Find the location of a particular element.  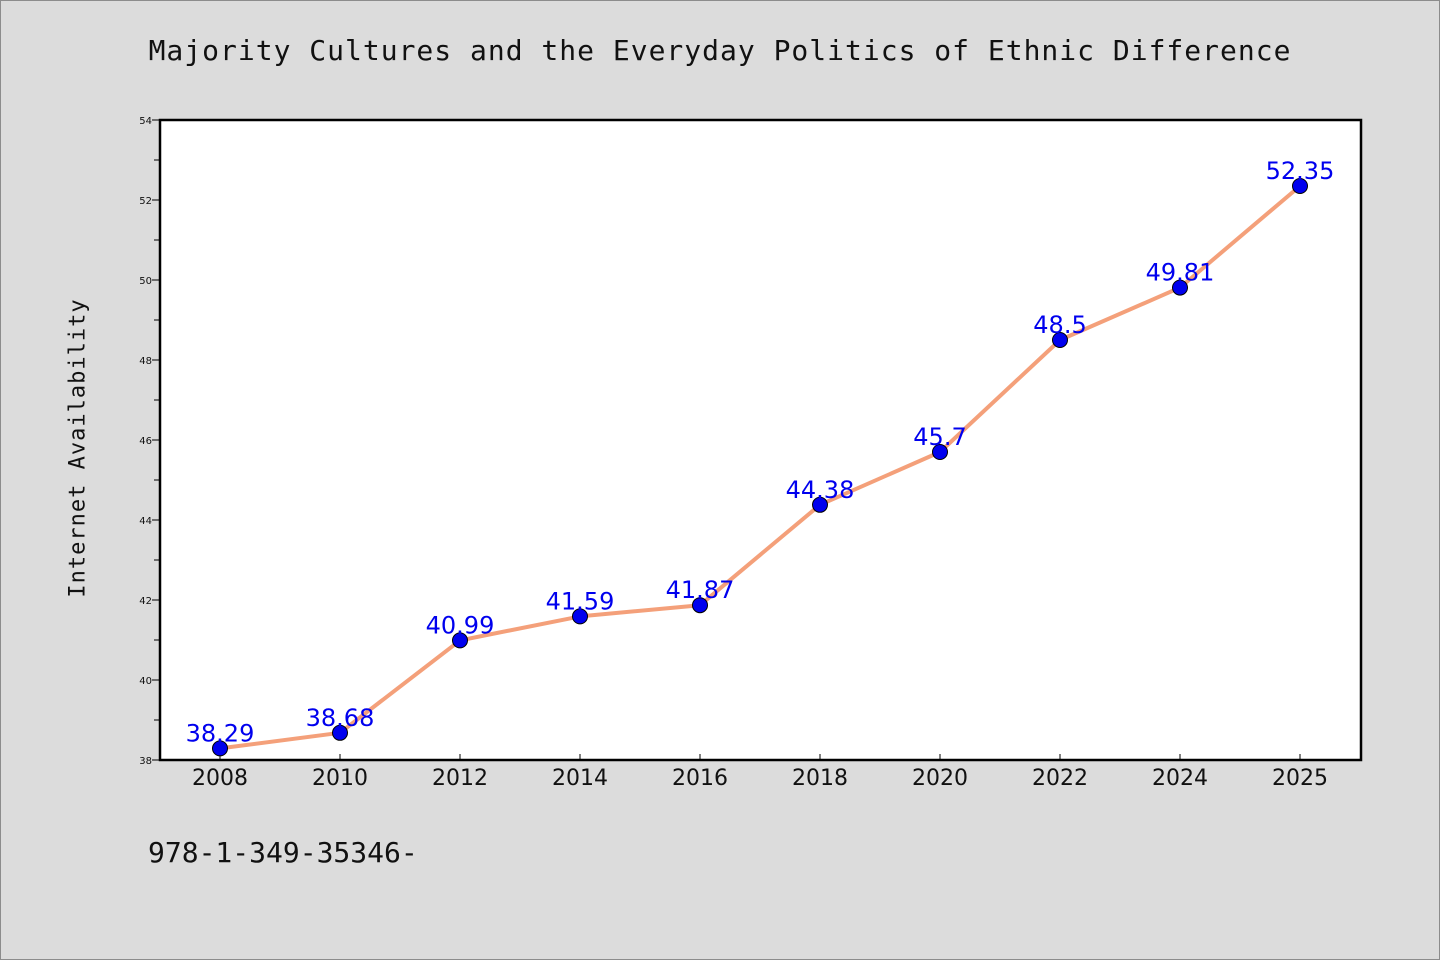

data-label: 45.7 is located at coordinates (939, 437).